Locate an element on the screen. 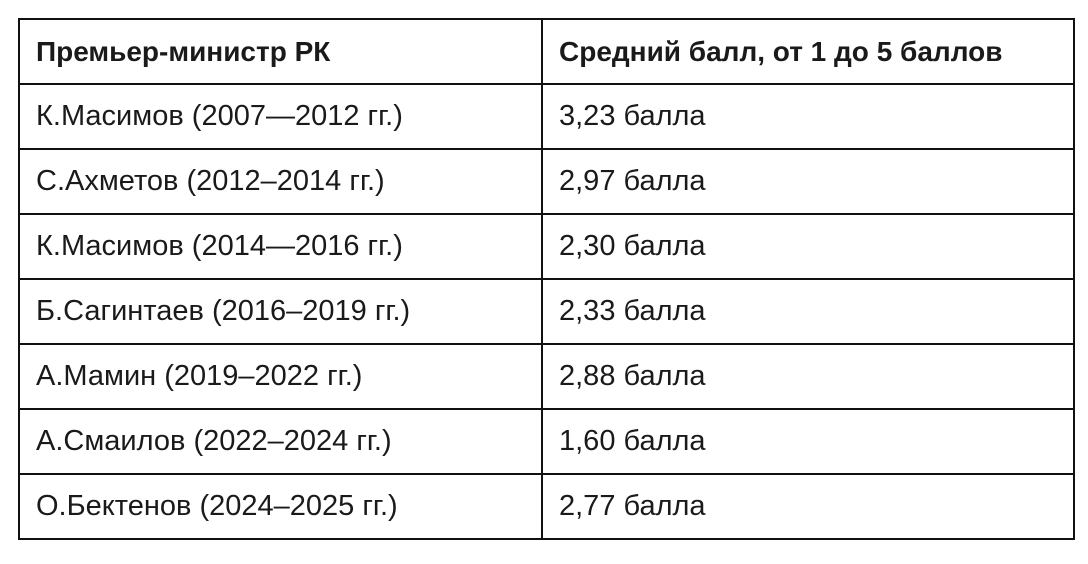 This screenshot has width=1088, height=564. score-cell: 1,60 балла is located at coordinates (808, 441).